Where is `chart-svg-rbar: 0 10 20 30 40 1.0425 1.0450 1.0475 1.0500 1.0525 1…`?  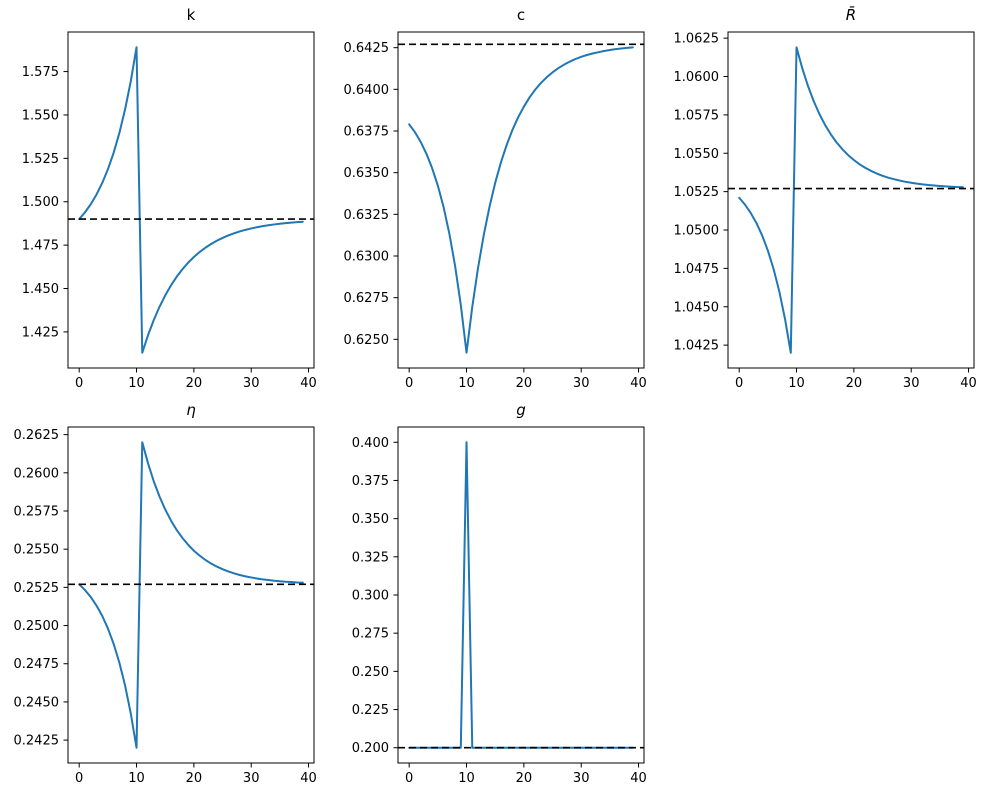
chart-svg-rbar: 0 10 20 30 40 1.0425 1.0450 1.0475 1.0500 1.0525 1… is located at coordinates (825, 211).